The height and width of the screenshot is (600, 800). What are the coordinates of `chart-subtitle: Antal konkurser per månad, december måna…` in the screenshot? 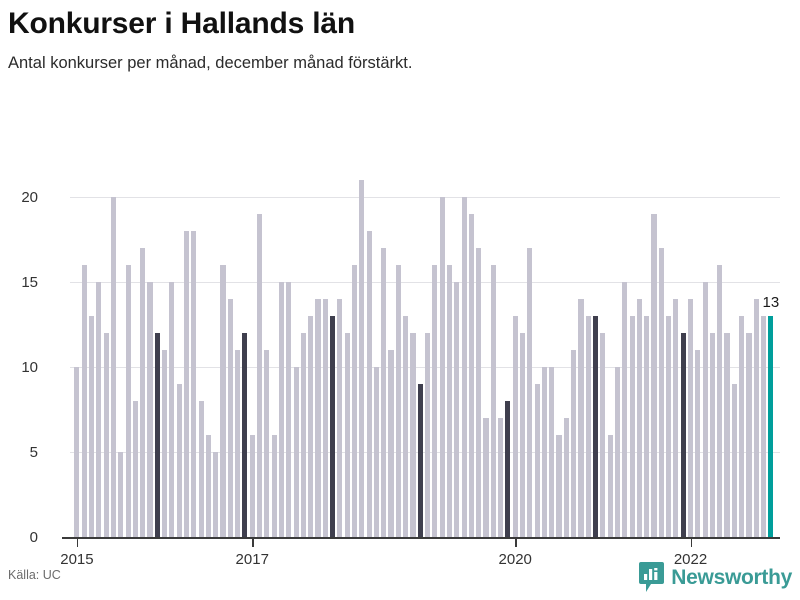 It's located at (210, 63).